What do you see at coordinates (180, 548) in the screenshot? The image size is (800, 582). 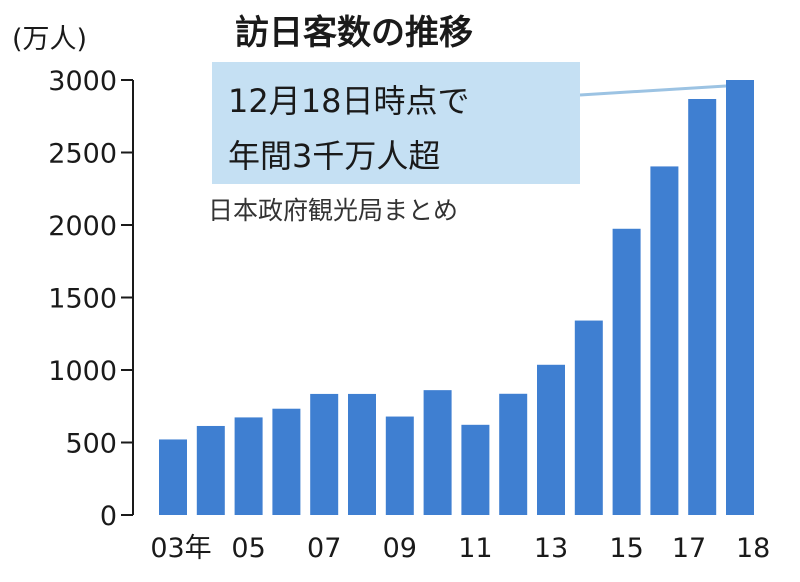 I see `x-tick-label: 03年` at bounding box center [180, 548].